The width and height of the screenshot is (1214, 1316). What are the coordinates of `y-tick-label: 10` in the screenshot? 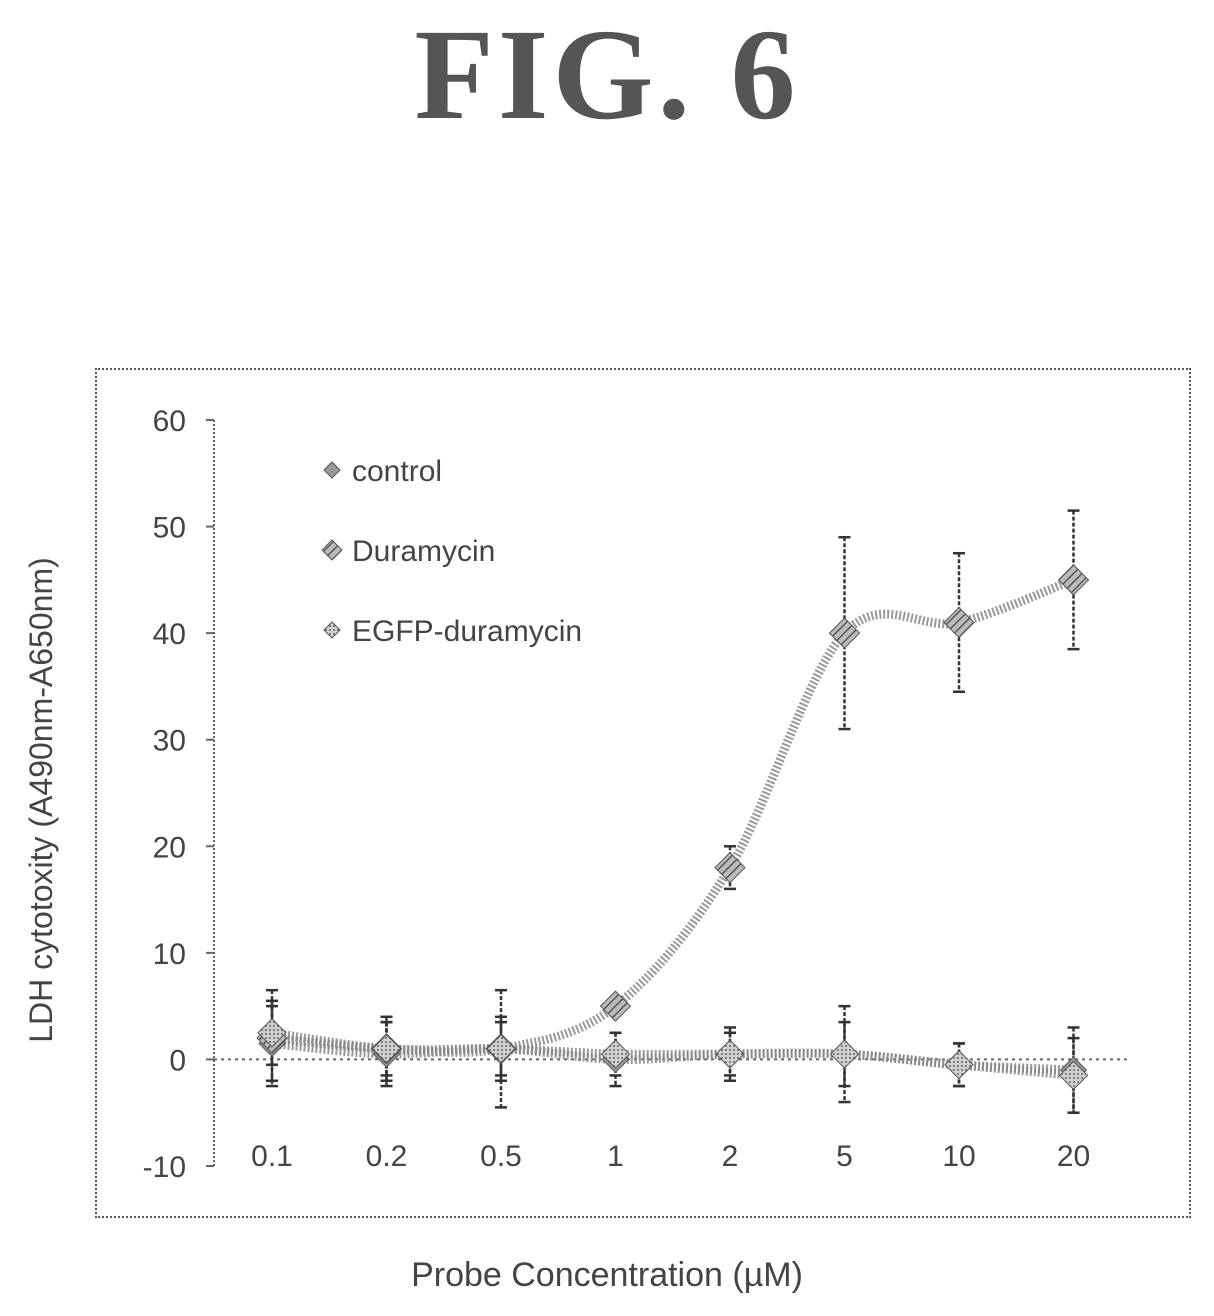 It's located at (169, 954).